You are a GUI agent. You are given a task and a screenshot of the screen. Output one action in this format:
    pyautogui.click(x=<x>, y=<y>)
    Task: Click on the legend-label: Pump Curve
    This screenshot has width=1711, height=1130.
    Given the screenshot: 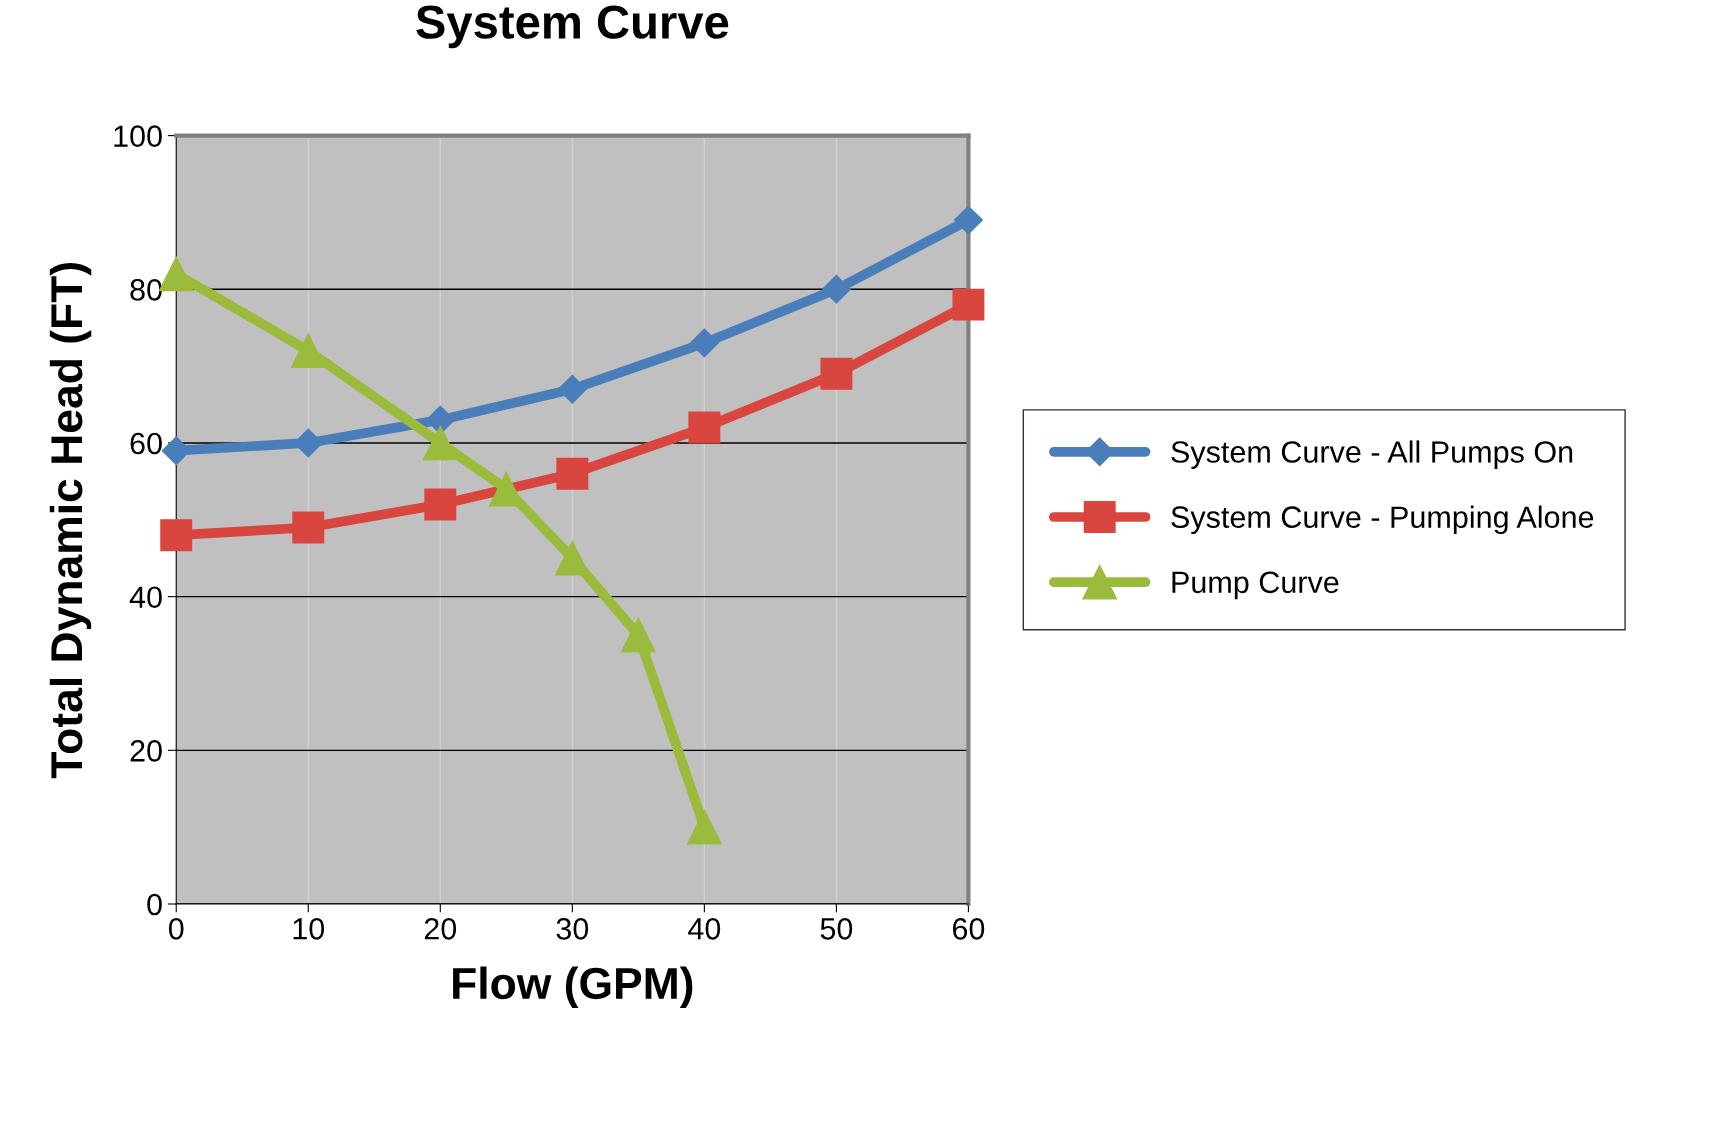 What is the action you would take?
    pyautogui.click(x=1255, y=585)
    